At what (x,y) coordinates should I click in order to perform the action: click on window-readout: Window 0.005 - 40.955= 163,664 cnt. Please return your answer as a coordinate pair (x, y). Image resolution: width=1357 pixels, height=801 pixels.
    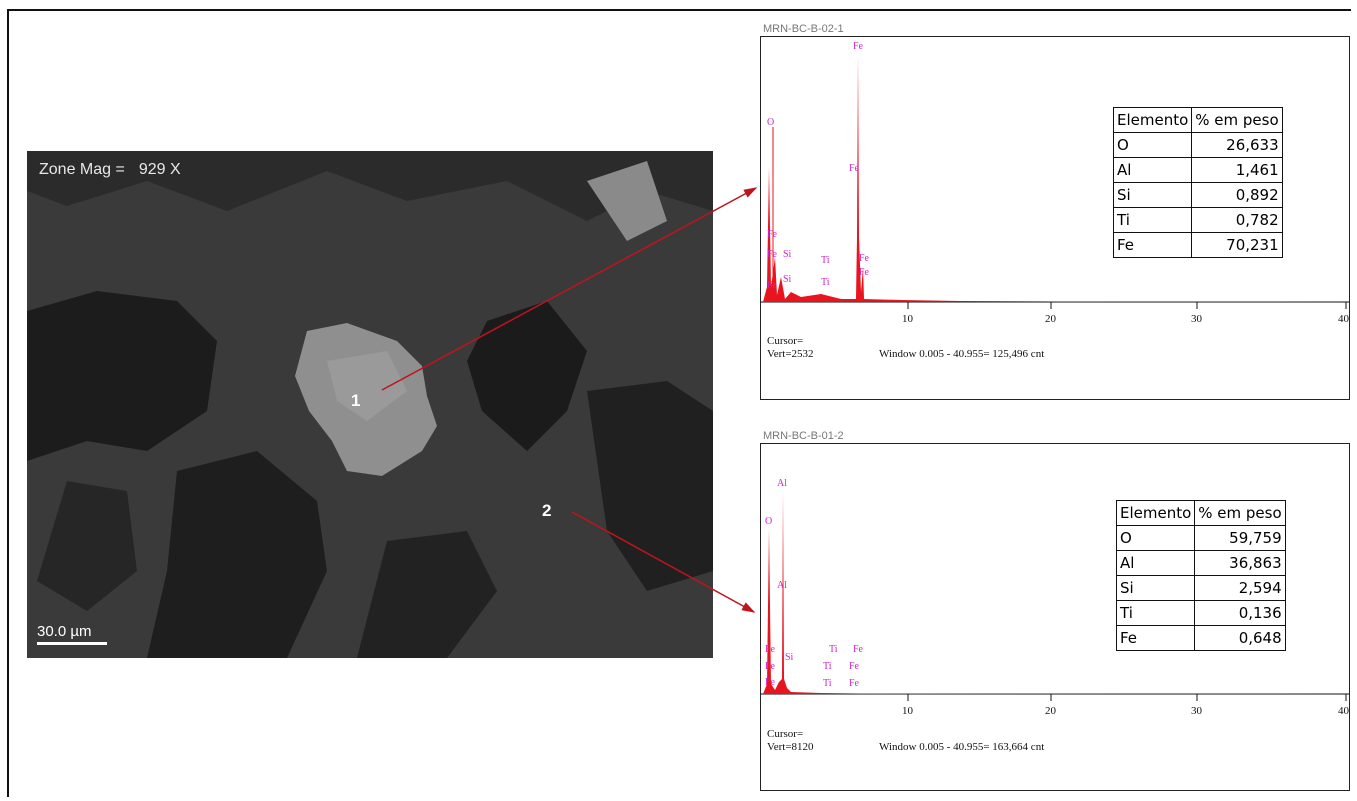
    Looking at the image, I should click on (962, 747).